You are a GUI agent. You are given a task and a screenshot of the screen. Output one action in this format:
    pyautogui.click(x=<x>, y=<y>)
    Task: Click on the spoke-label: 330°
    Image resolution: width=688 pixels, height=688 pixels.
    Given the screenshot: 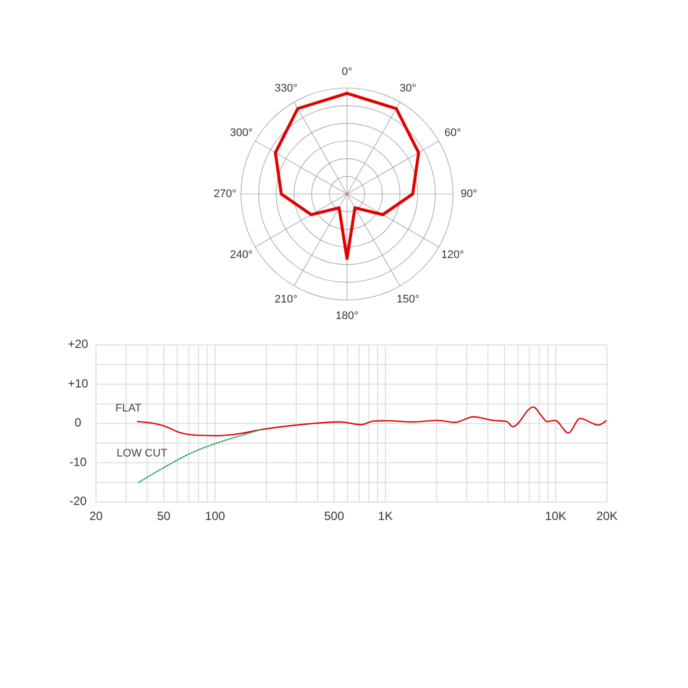 What is the action you would take?
    pyautogui.click(x=286, y=88)
    